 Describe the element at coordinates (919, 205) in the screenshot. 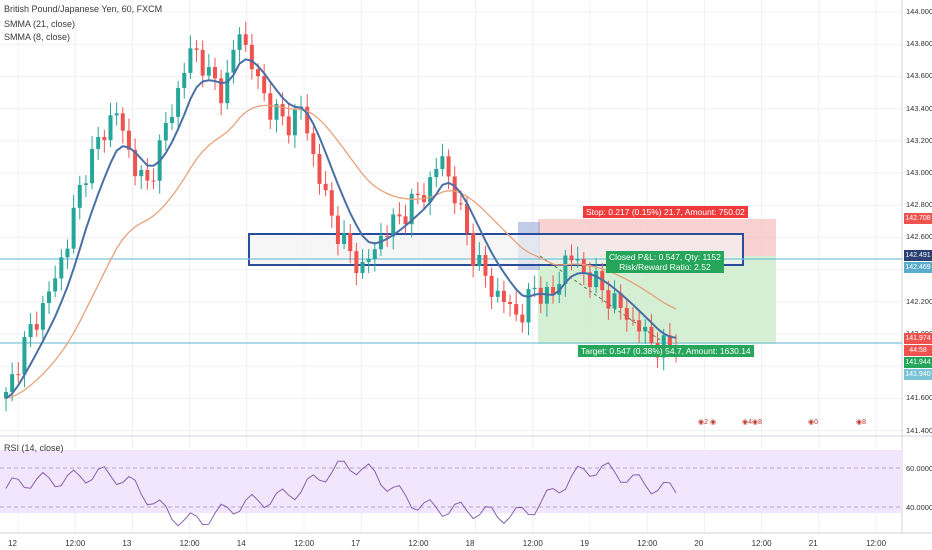

I see `price-axis-label: 142.800` at that location.